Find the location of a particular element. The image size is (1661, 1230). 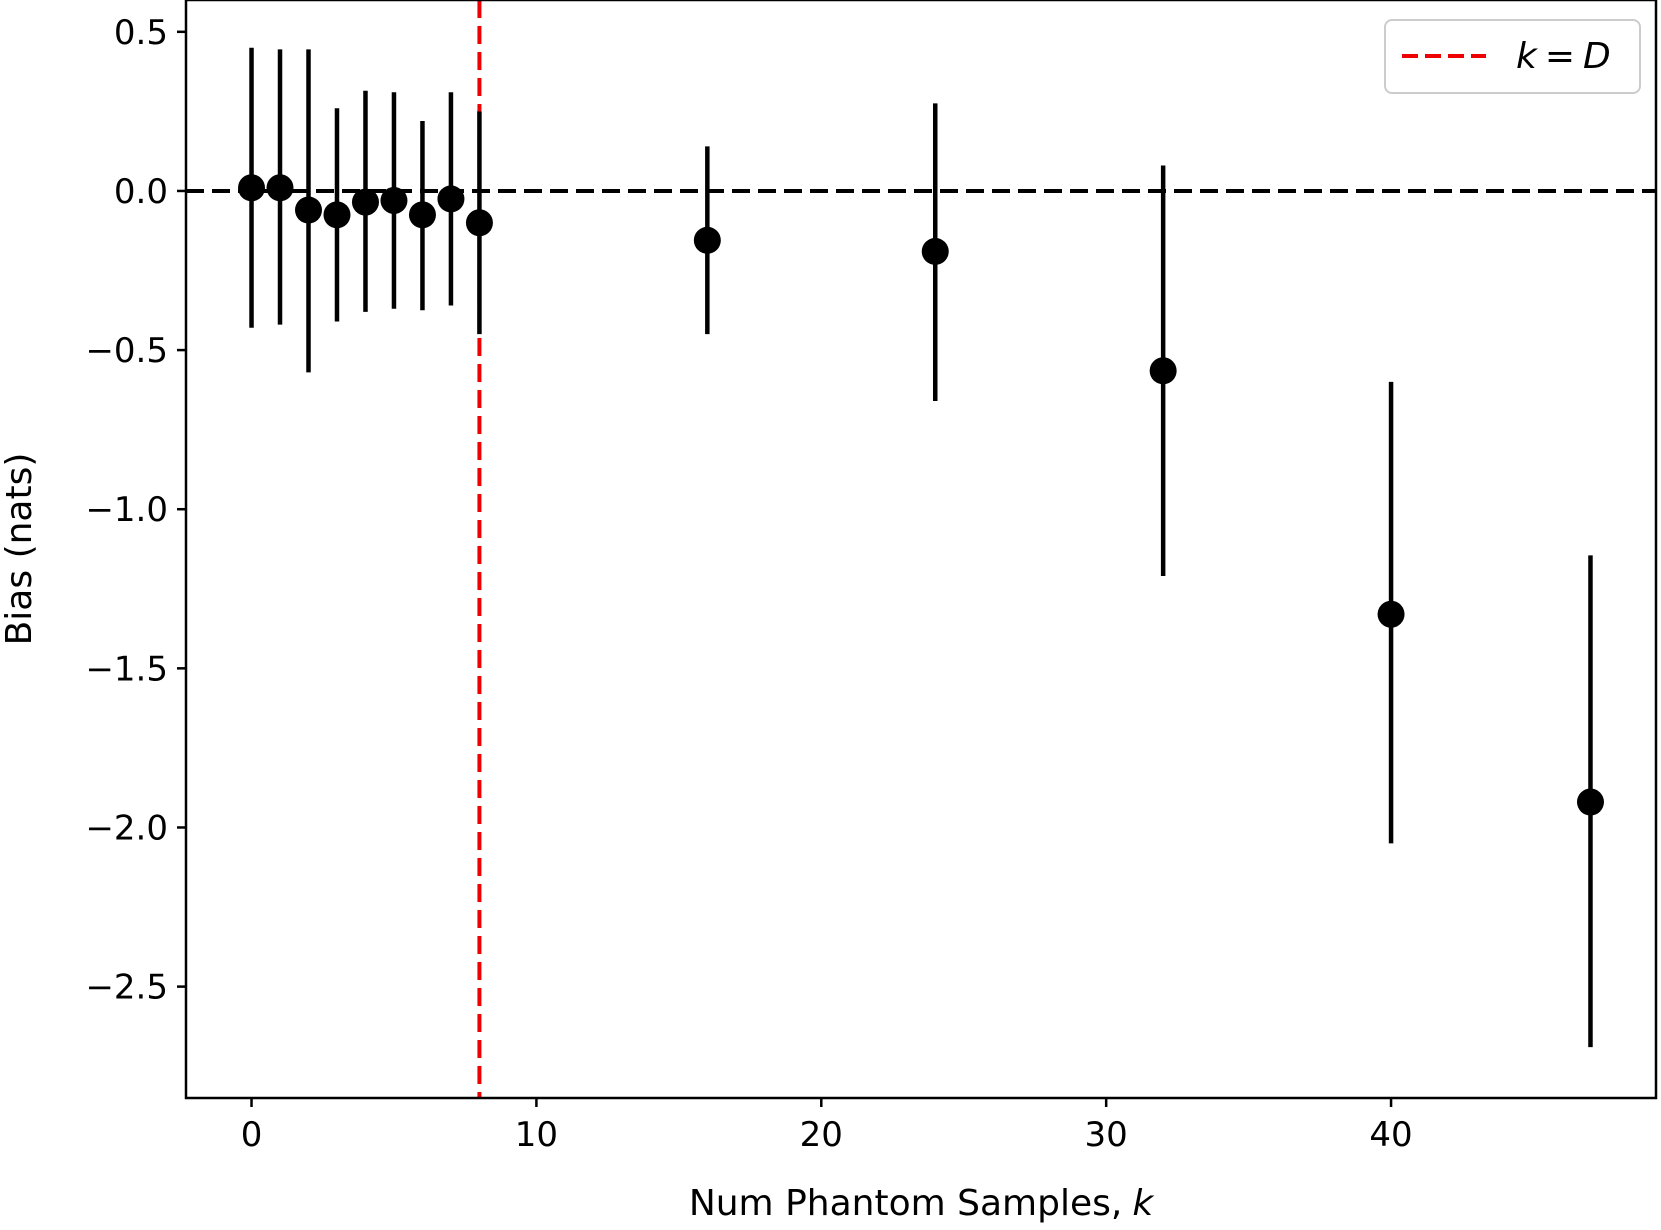

legend: k = D is located at coordinates (1512, 56).